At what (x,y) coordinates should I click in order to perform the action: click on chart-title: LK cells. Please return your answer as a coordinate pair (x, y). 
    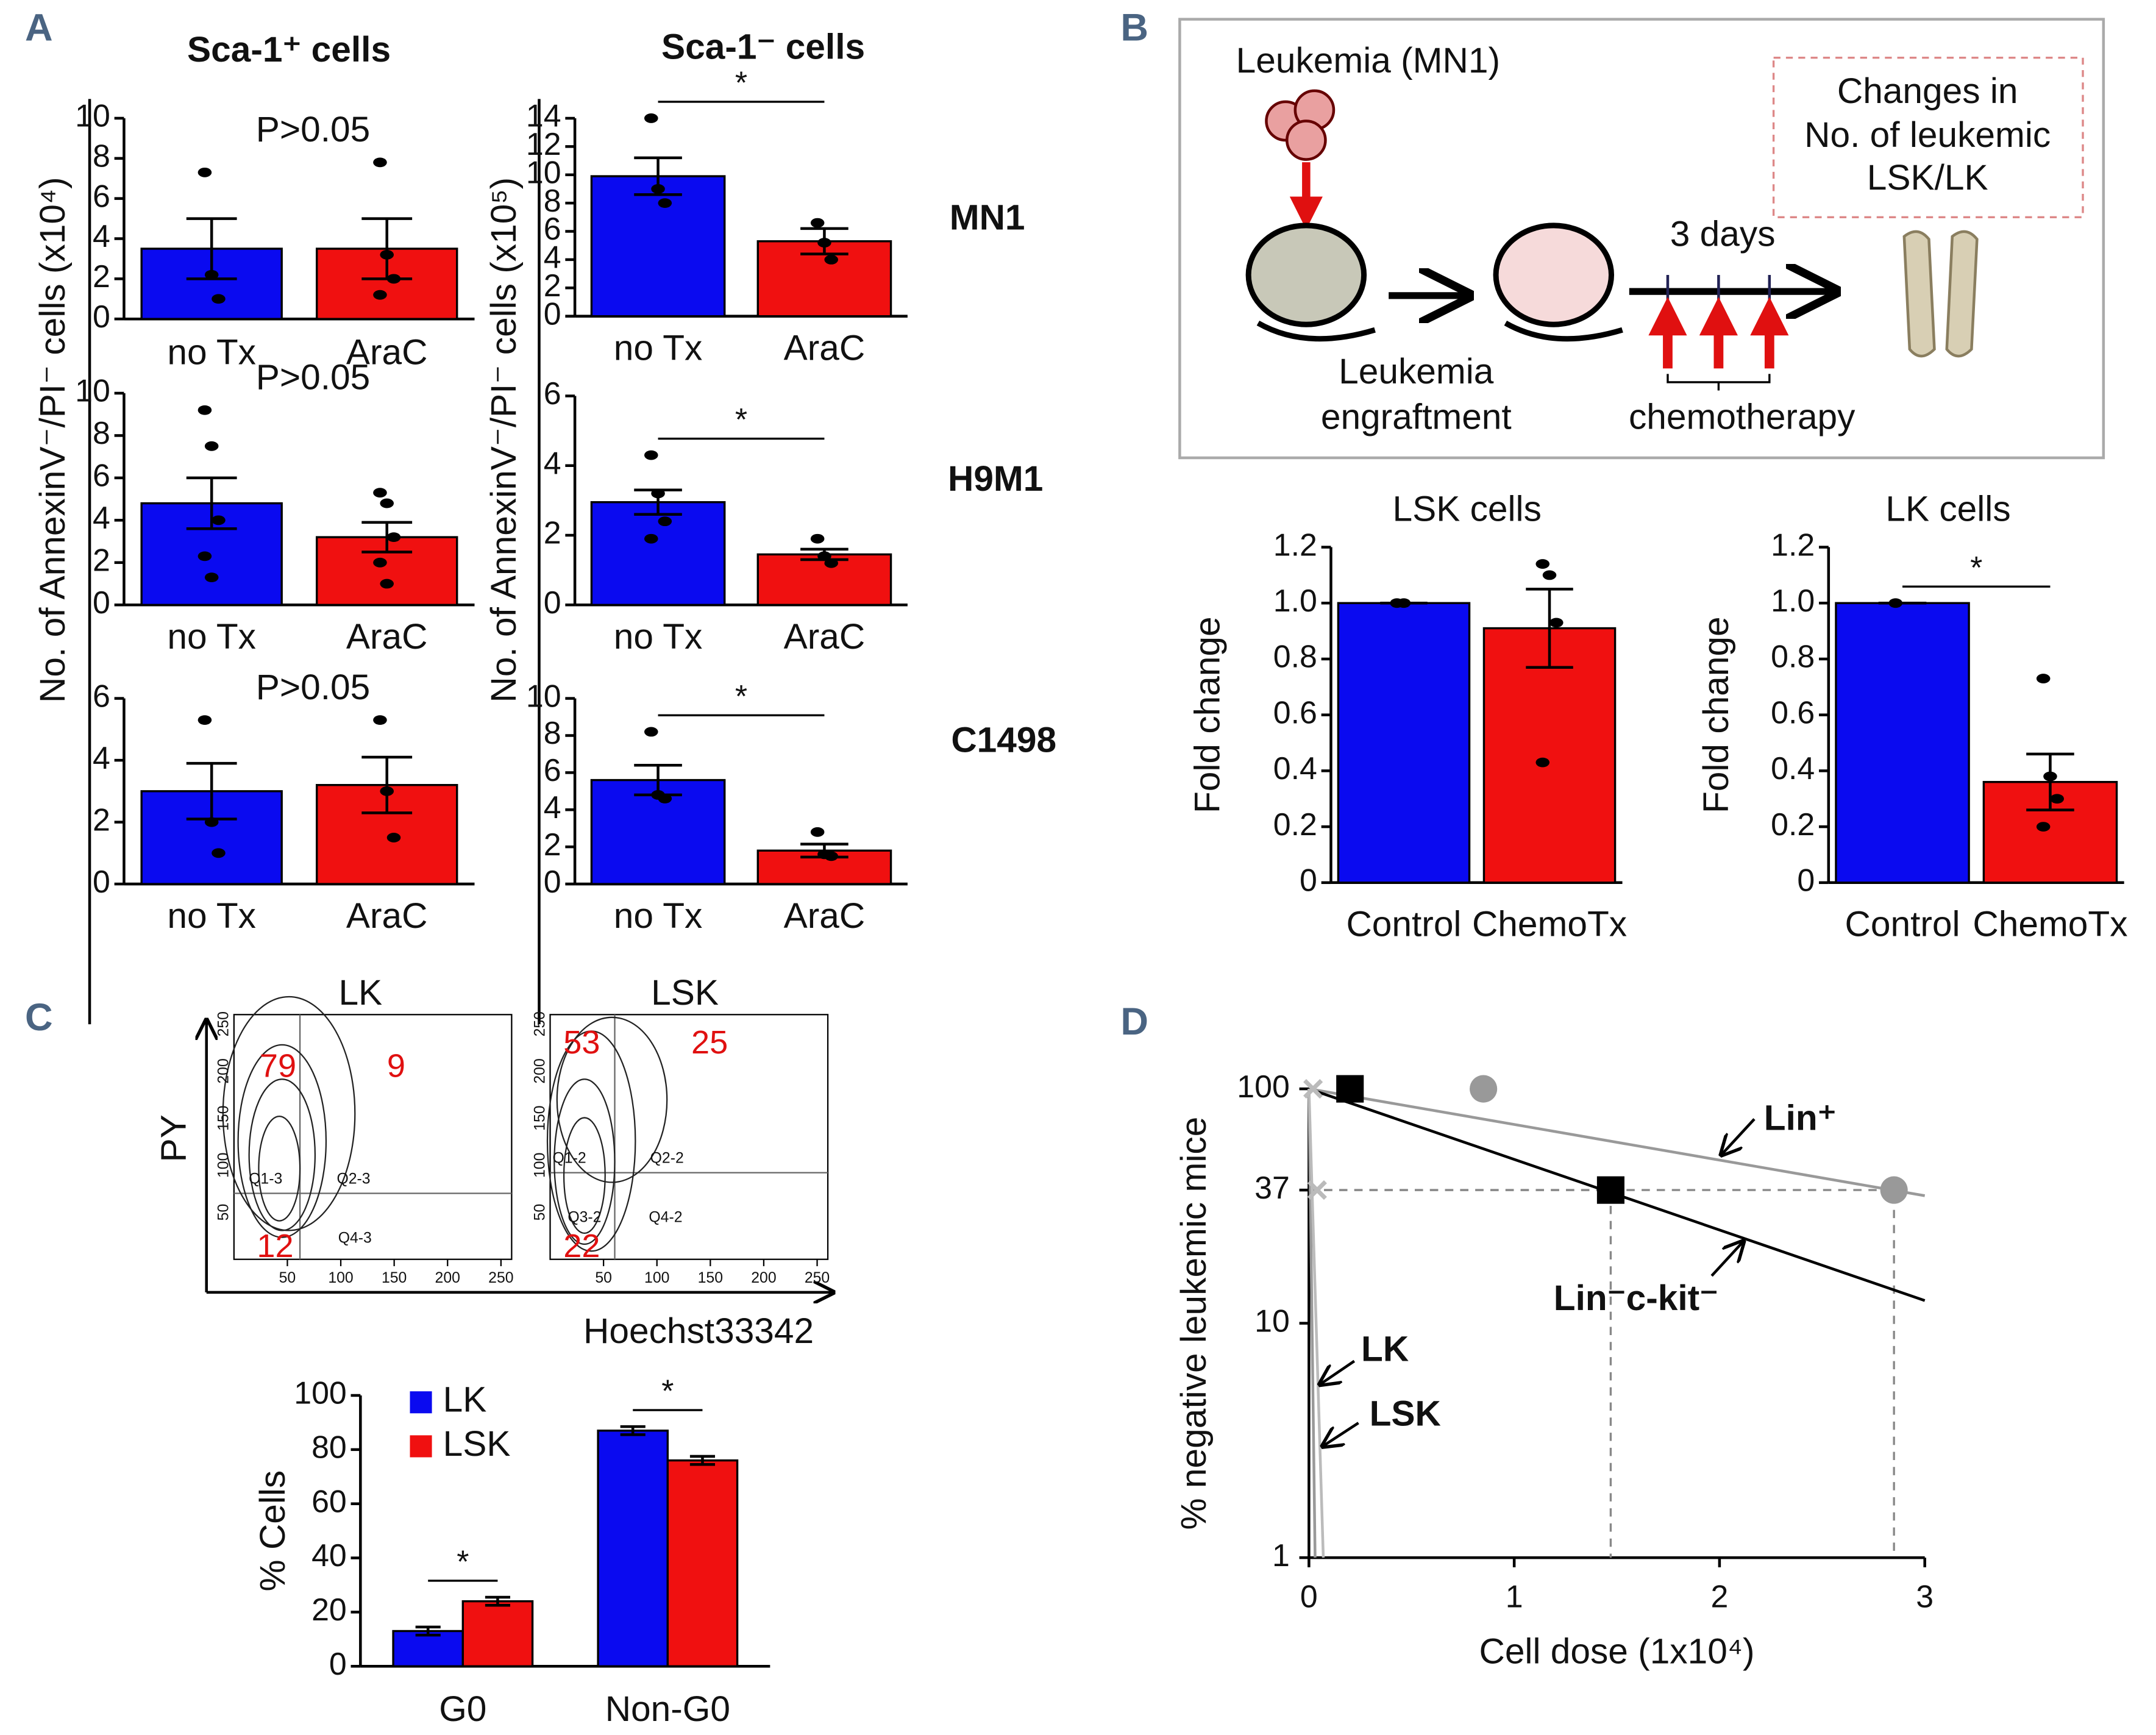
    Looking at the image, I should click on (1947, 509).